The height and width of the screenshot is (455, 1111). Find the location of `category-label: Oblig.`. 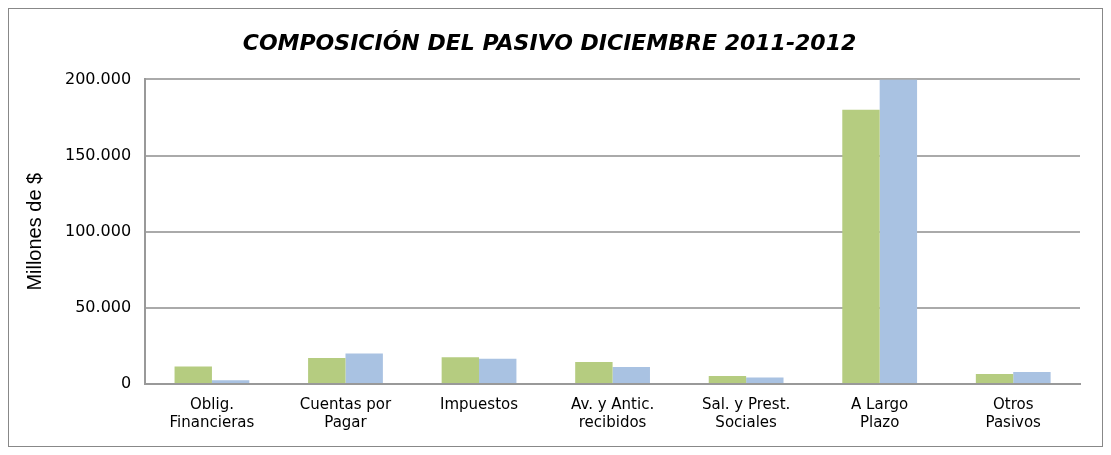

category-label: Oblig. is located at coordinates (211, 403).